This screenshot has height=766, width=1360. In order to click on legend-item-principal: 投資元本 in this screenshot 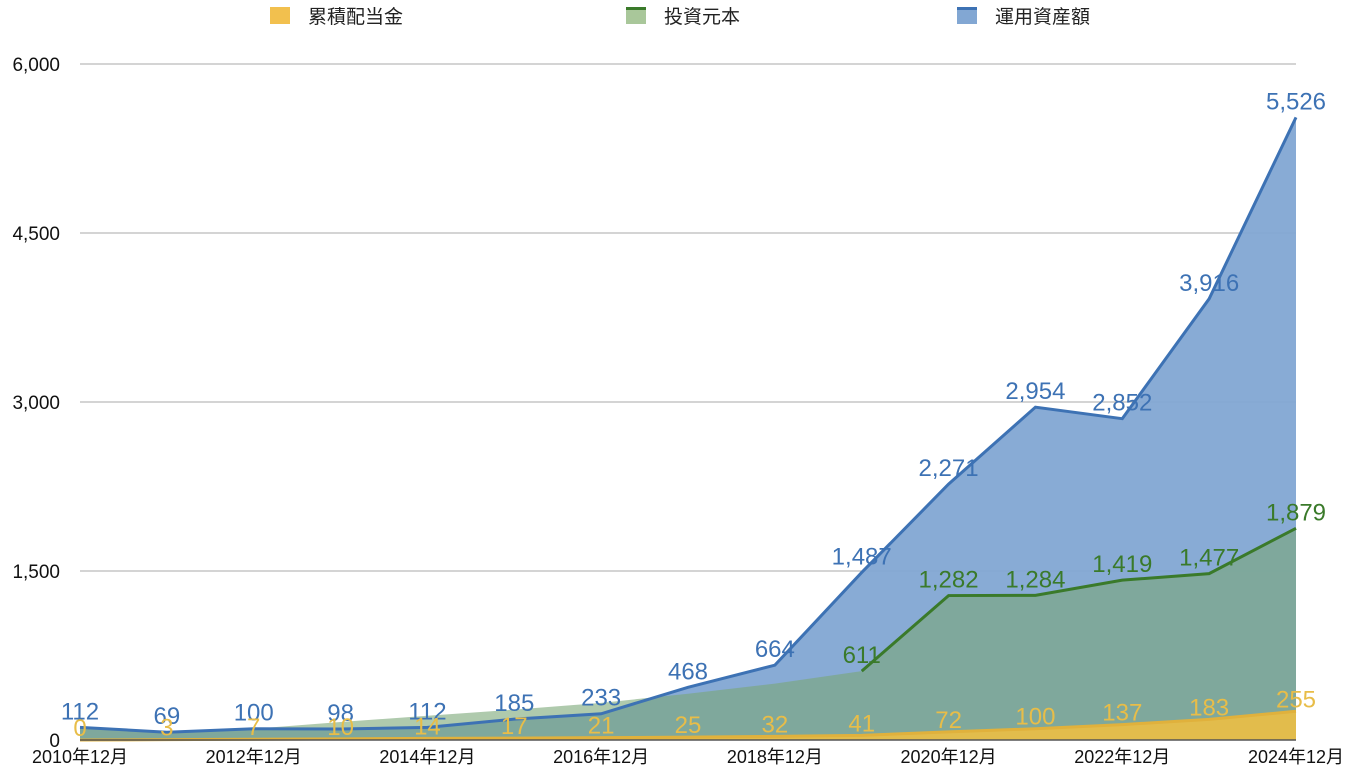, I will do `click(683, 15)`.